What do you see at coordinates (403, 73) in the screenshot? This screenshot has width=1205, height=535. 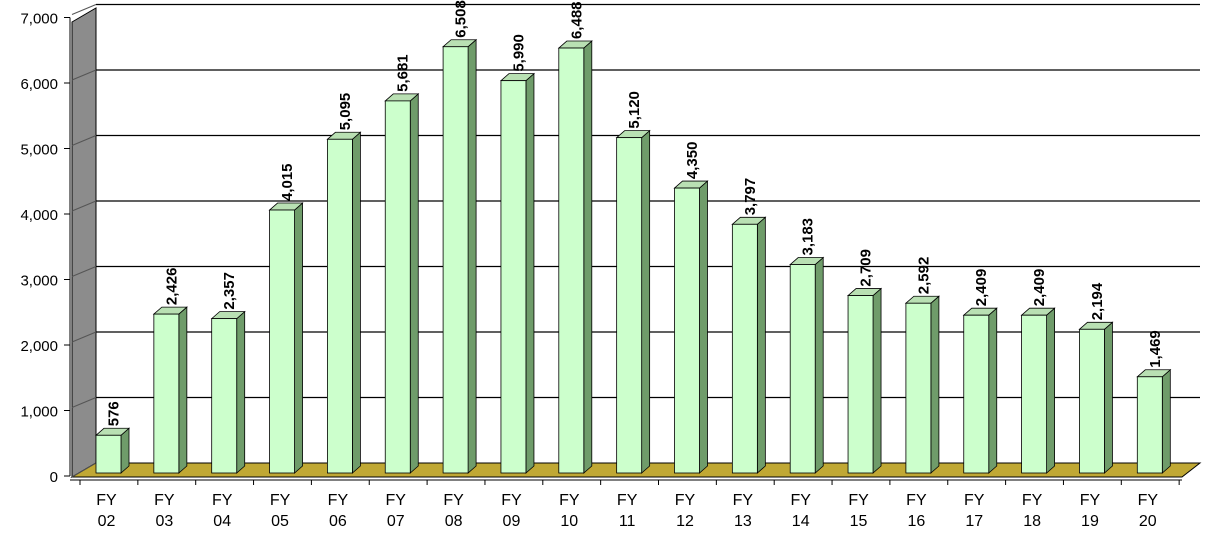 I see `data-label: 5,681` at bounding box center [403, 73].